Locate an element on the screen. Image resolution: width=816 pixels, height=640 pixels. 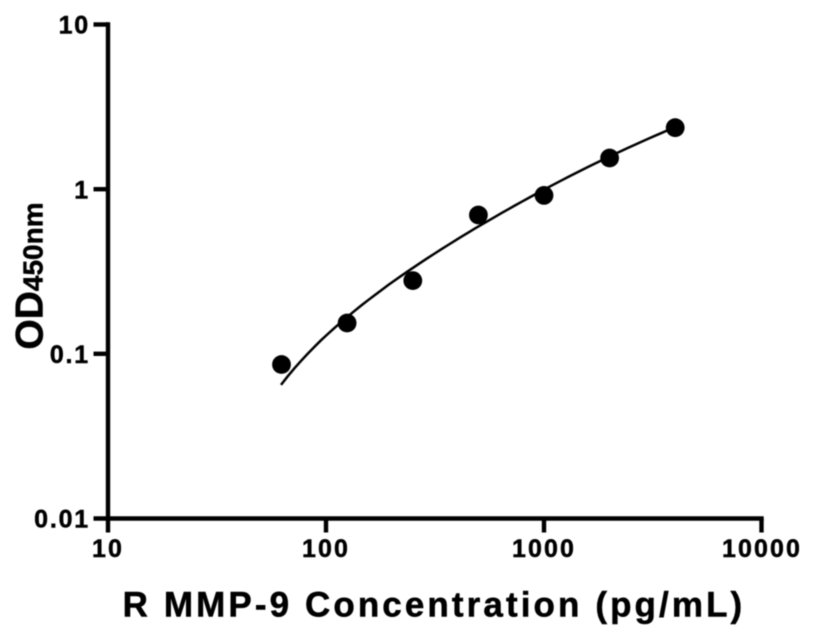
svg-text: 10000 is located at coordinates (762, 549).